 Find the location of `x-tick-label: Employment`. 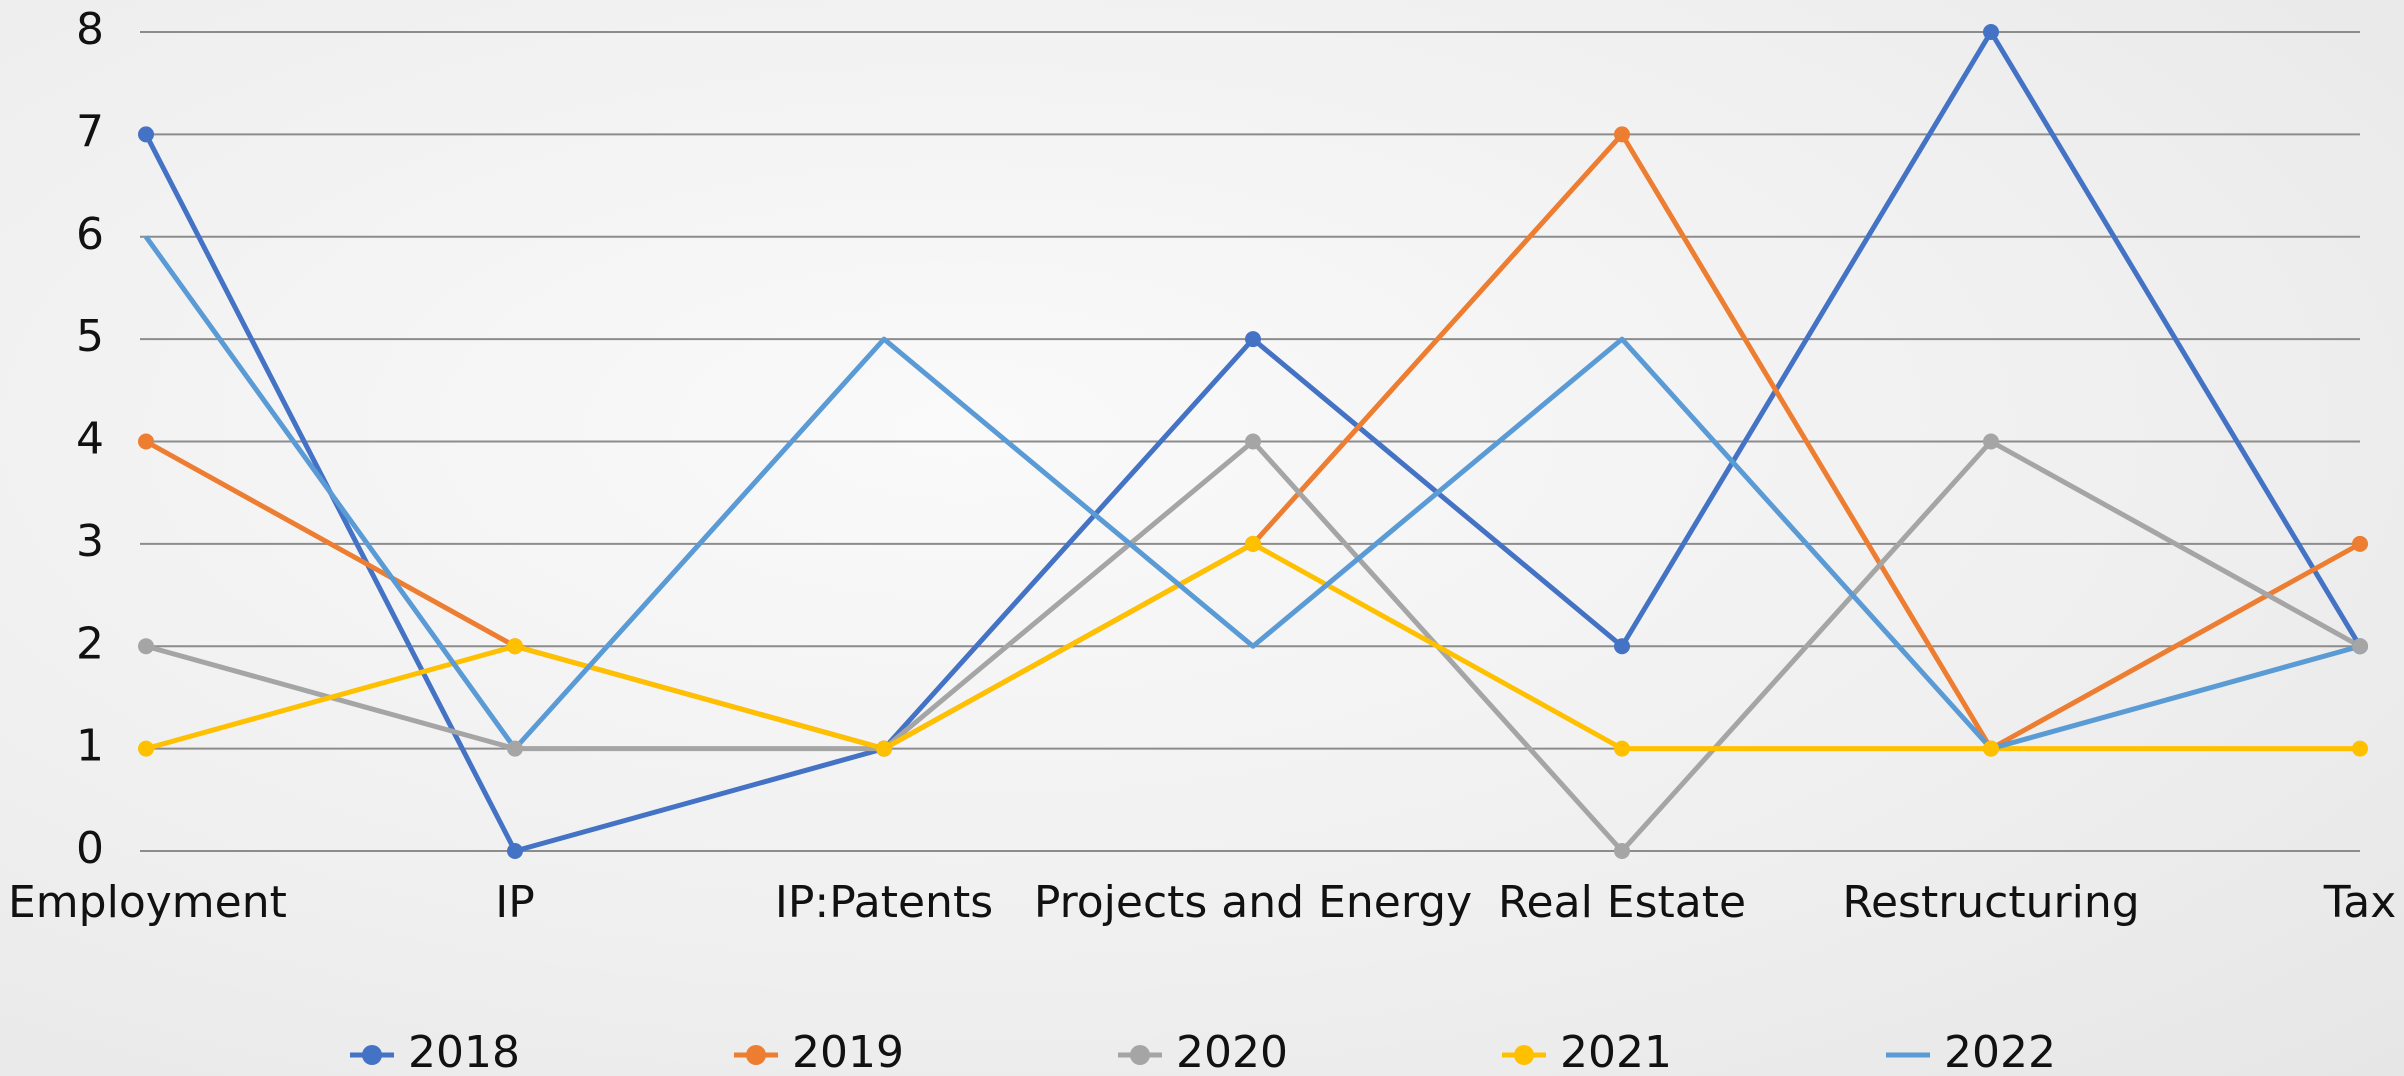

x-tick-label: Employment is located at coordinates (147, 902).